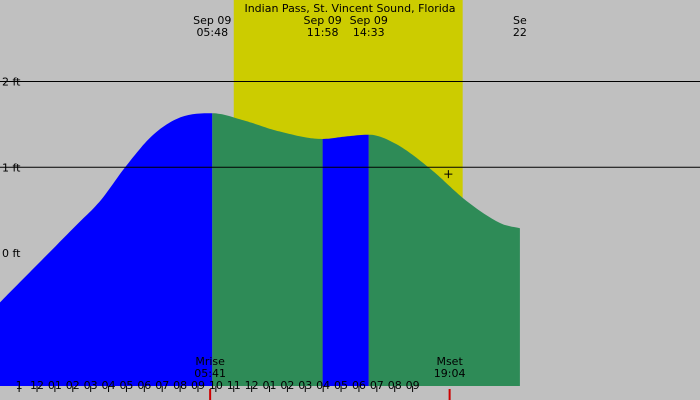 The height and width of the screenshot is (400, 700). Describe the element at coordinates (341, 385) in the screenshot. I see `hour-label-19: 05` at that location.